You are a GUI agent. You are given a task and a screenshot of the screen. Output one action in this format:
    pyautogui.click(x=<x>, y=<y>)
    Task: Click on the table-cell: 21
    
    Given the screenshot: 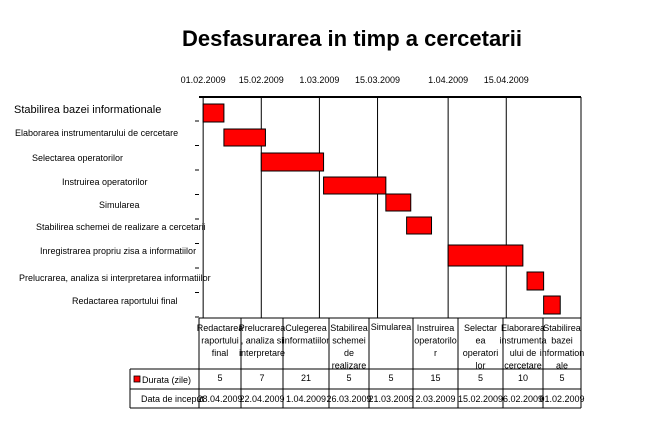 What is the action you would take?
    pyautogui.click(x=306, y=378)
    